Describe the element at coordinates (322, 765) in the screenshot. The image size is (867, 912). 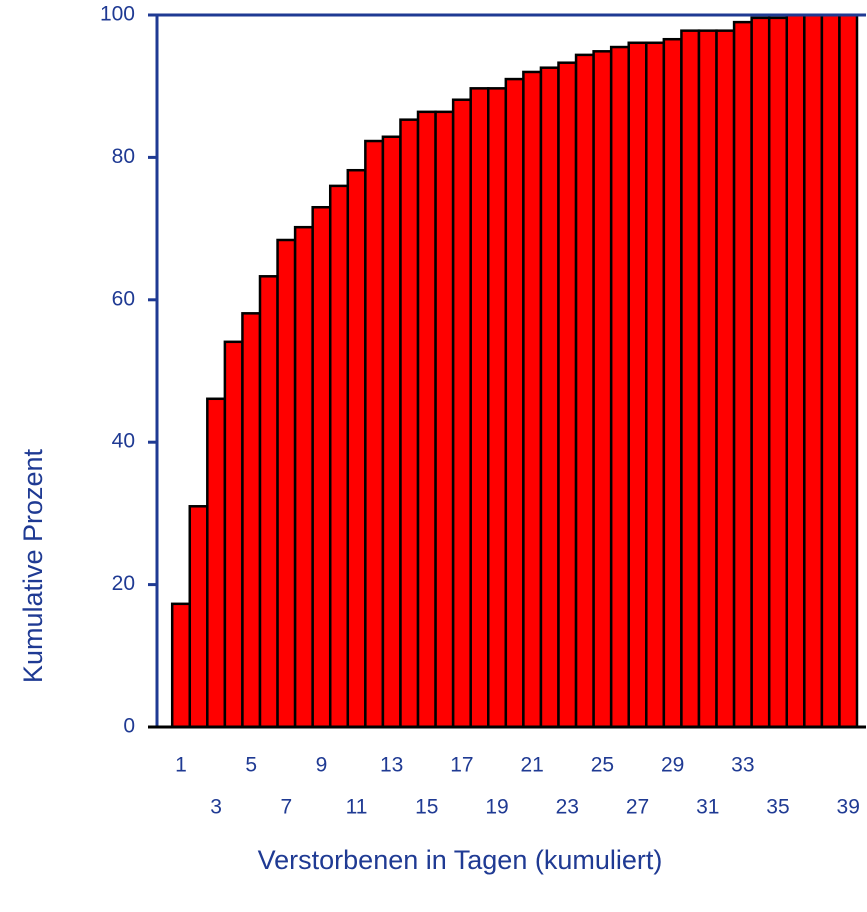
I see `x-tick-label: 9` at that location.